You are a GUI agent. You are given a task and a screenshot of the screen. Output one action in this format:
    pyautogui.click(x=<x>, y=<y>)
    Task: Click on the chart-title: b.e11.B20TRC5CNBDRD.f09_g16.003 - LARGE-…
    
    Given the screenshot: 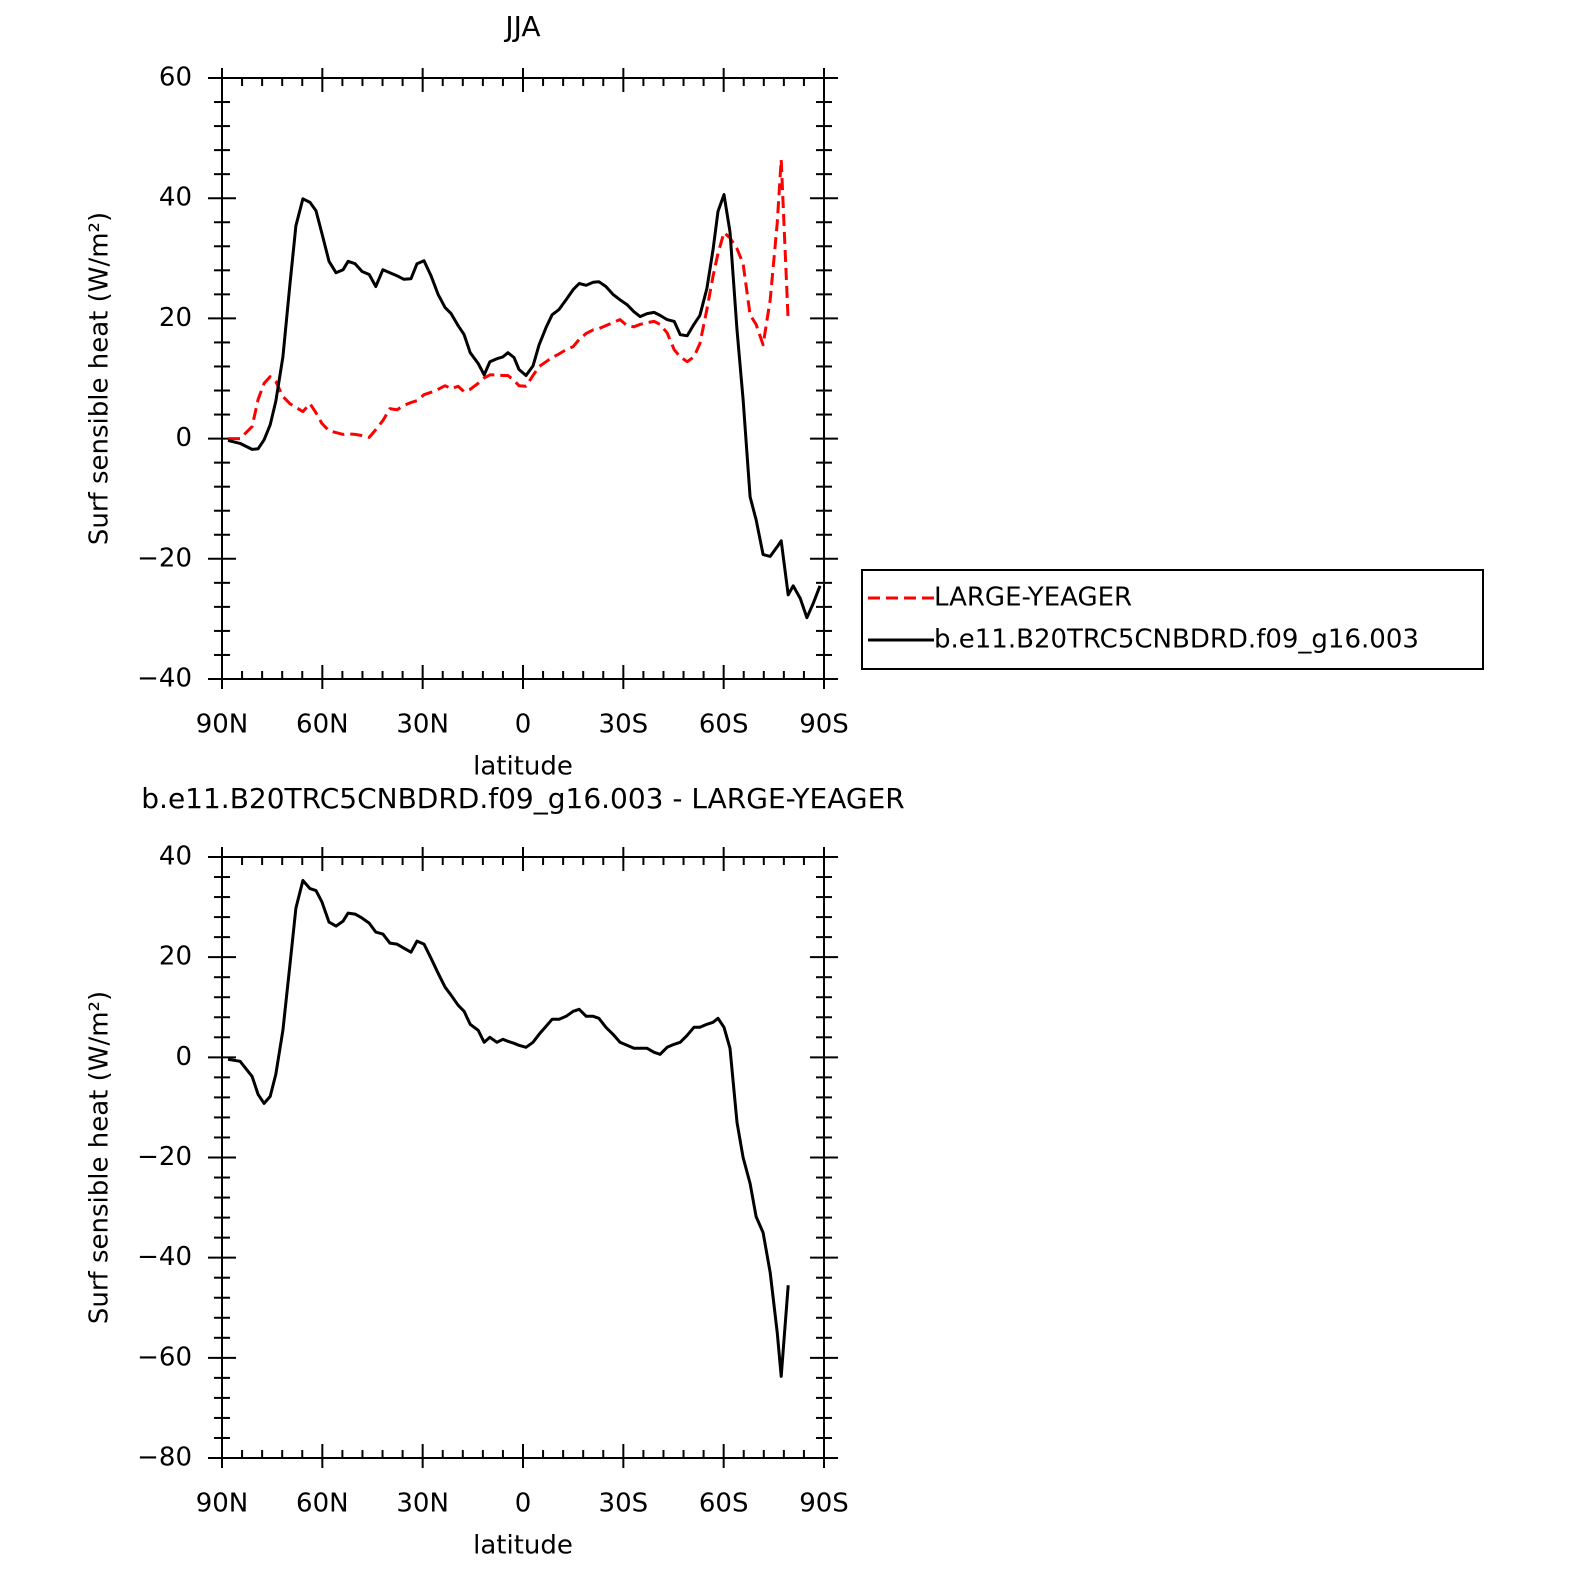 What is the action you would take?
    pyautogui.click(x=522, y=798)
    